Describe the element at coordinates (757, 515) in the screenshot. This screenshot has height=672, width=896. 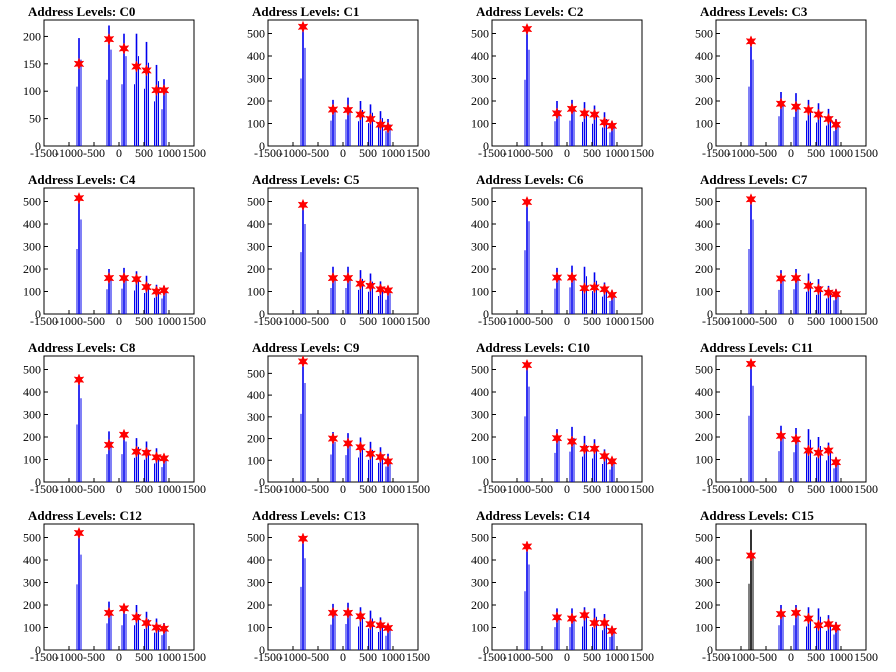
I see `panel-title: Address Levels: C15` at that location.